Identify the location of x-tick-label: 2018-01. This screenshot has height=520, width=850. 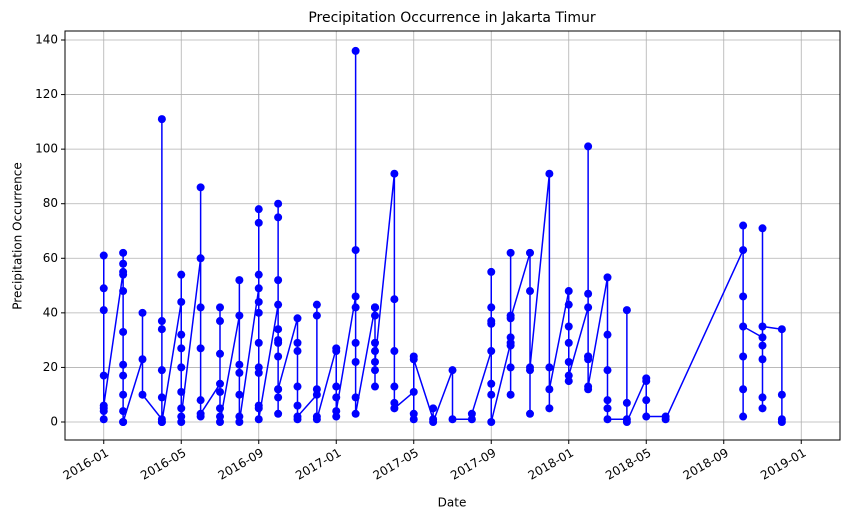
(551, 464).